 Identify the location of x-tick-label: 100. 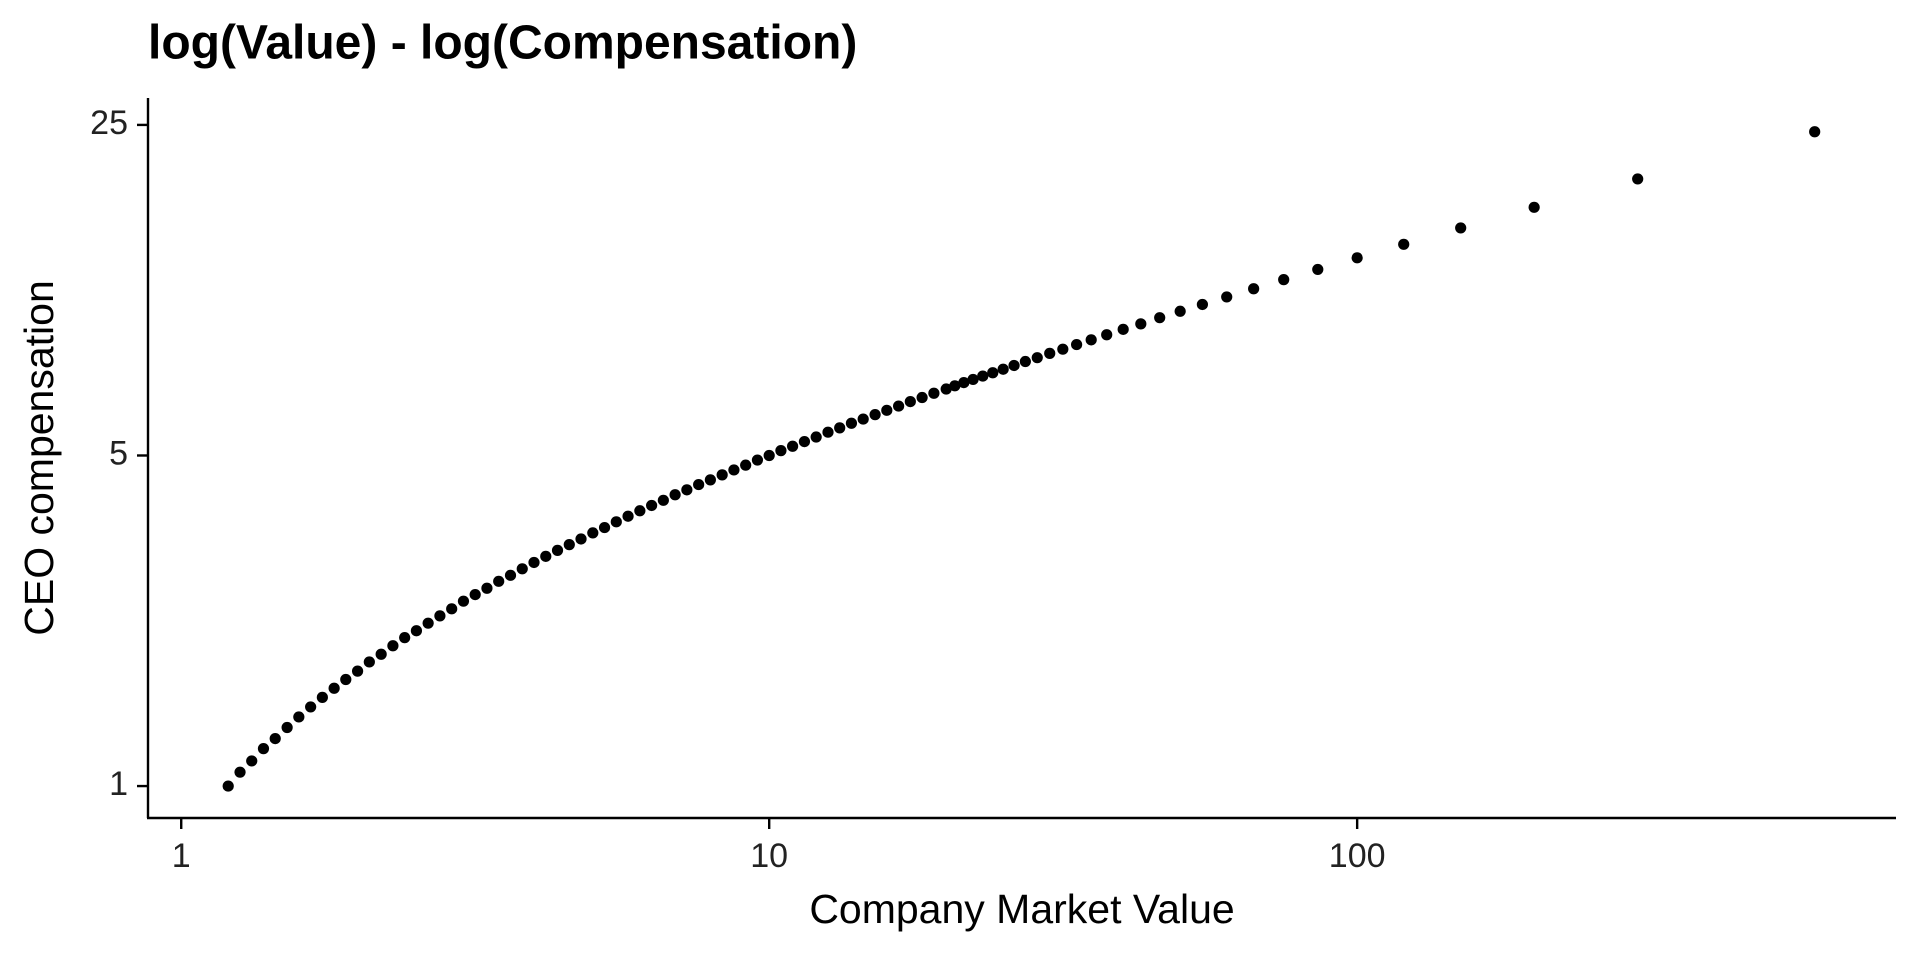
(1357, 856).